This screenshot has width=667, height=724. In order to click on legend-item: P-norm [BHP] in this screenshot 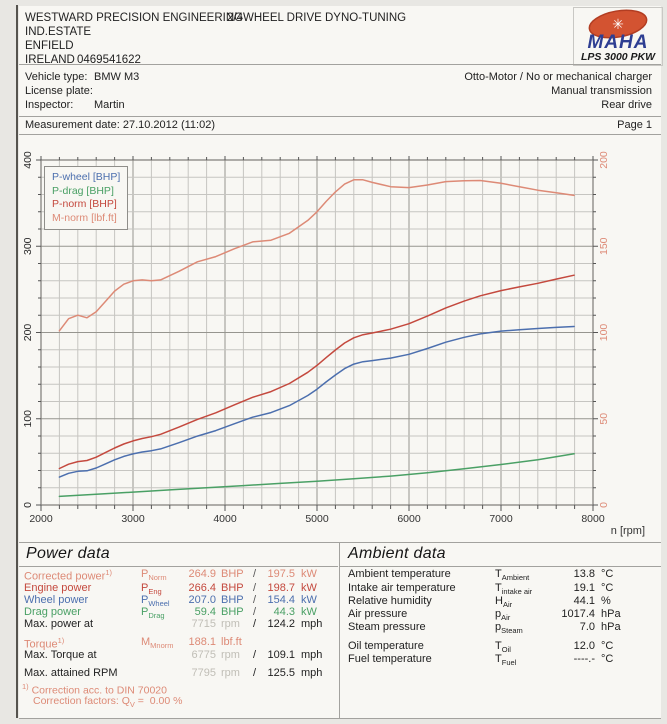, I will do `click(84, 204)`.